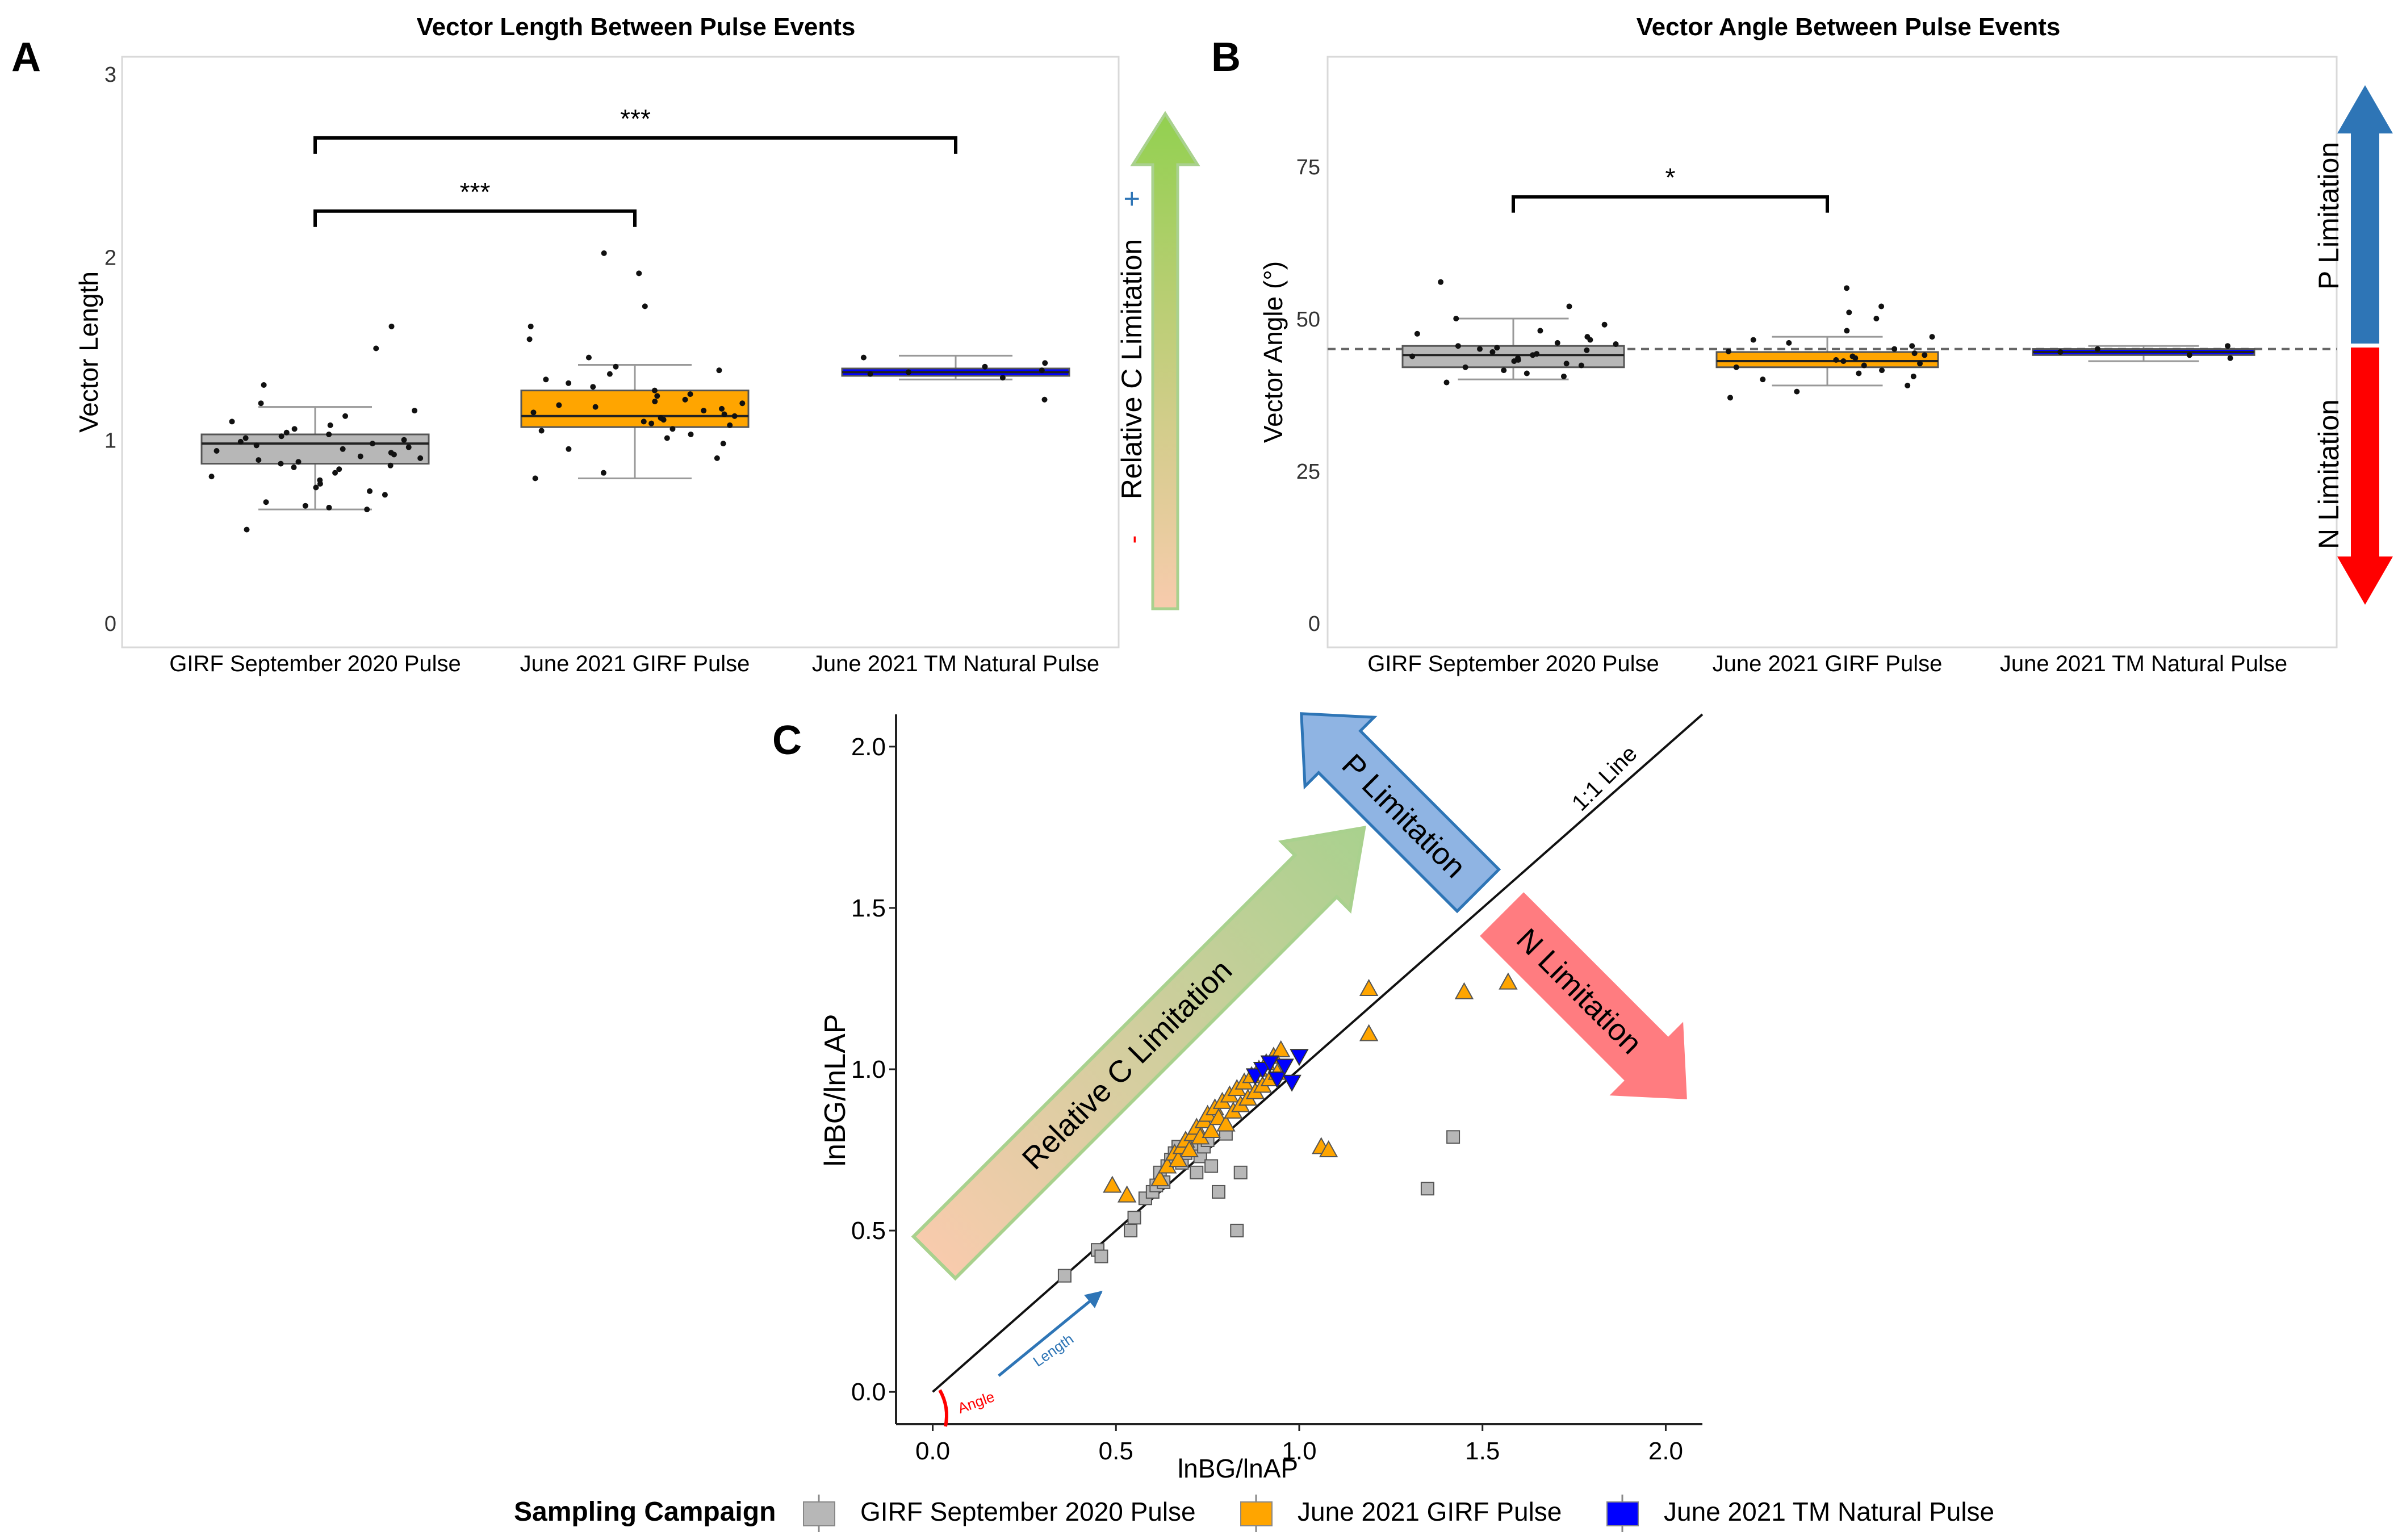 The width and height of the screenshot is (2398, 1540). Describe the element at coordinates (110, 441) in the screenshot. I see `y-tick-label: 1` at that location.